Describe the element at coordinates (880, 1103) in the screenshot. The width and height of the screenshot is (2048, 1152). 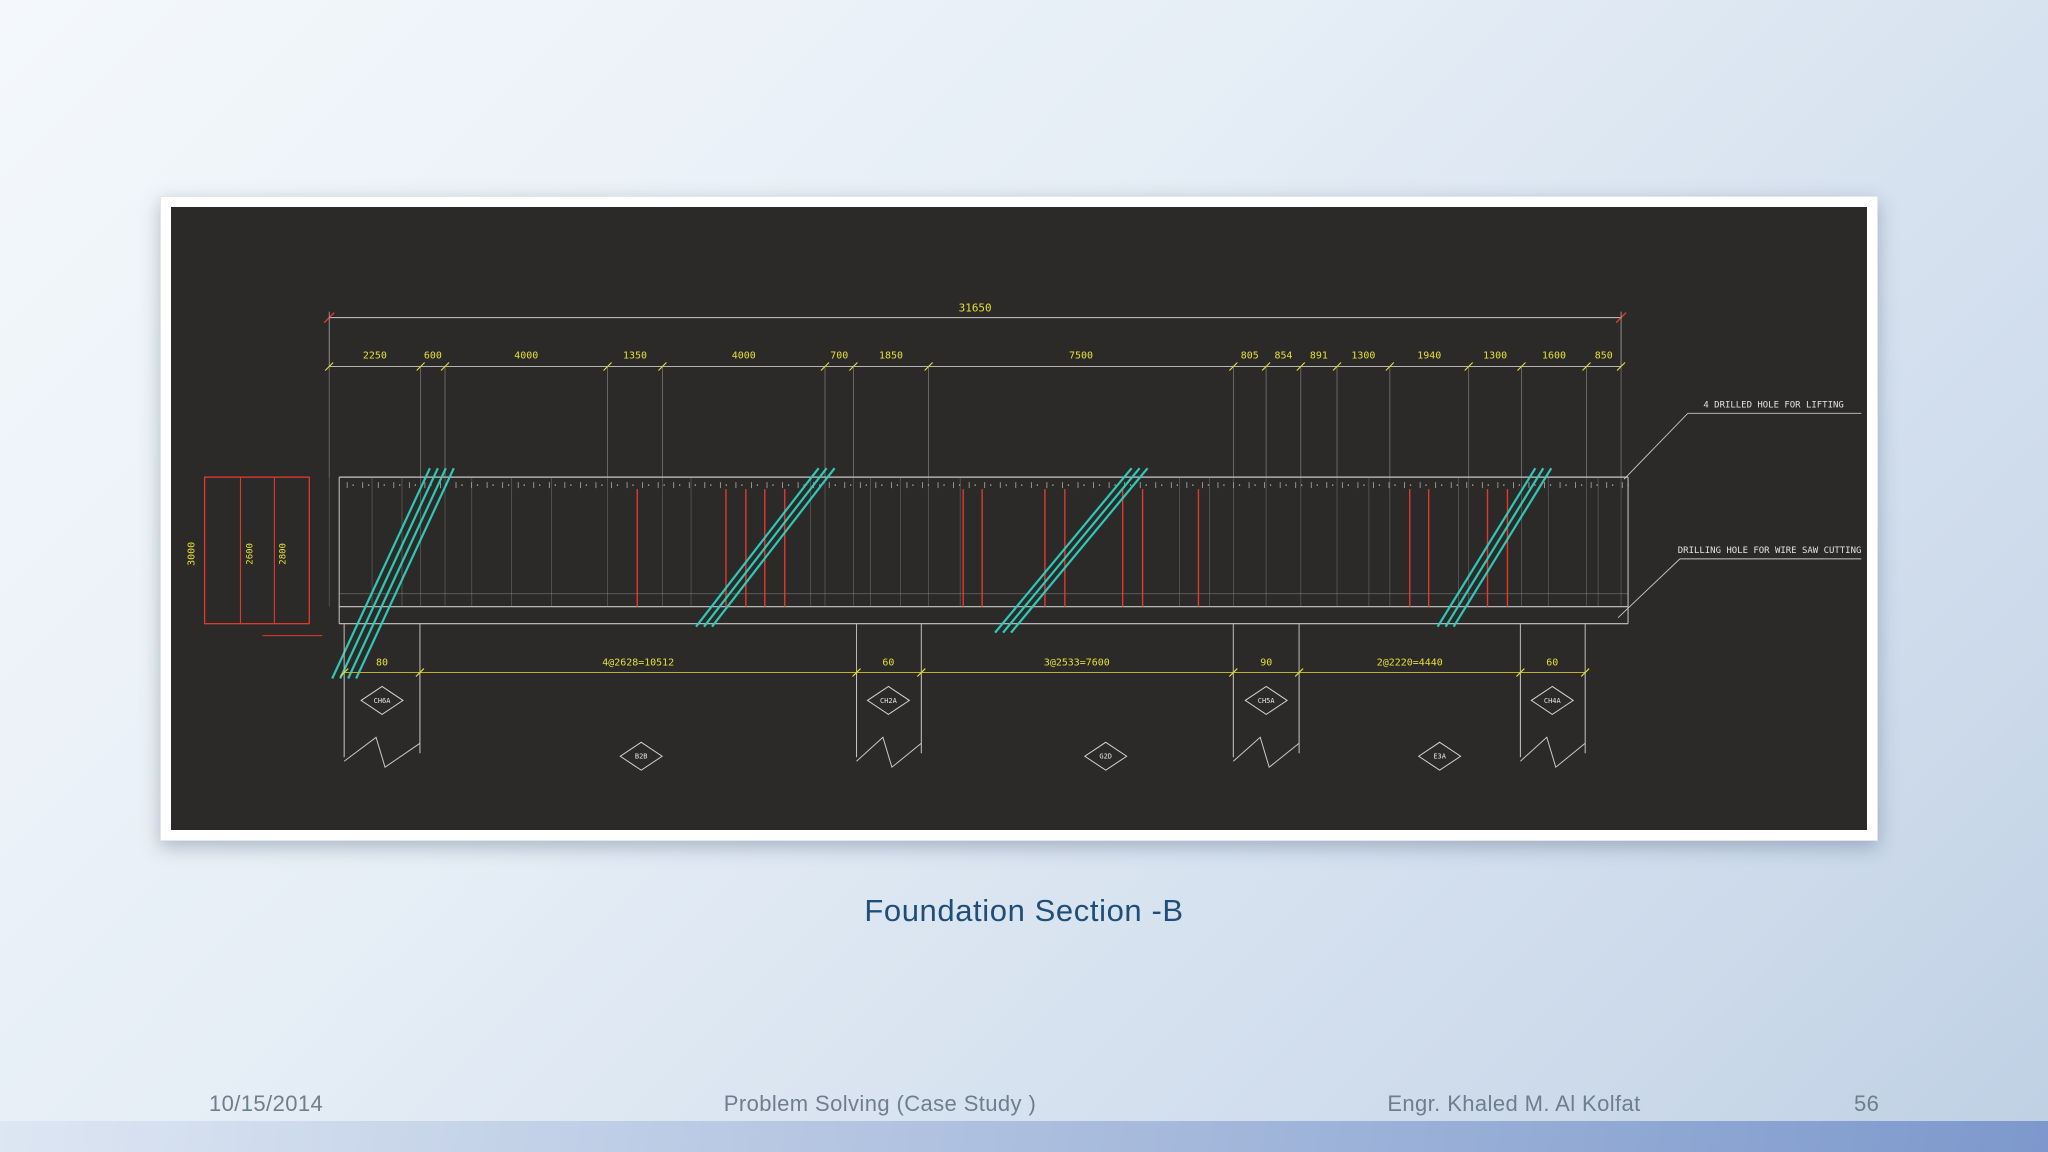
I see `footer-title: Problem Solving (Case Study )` at that location.